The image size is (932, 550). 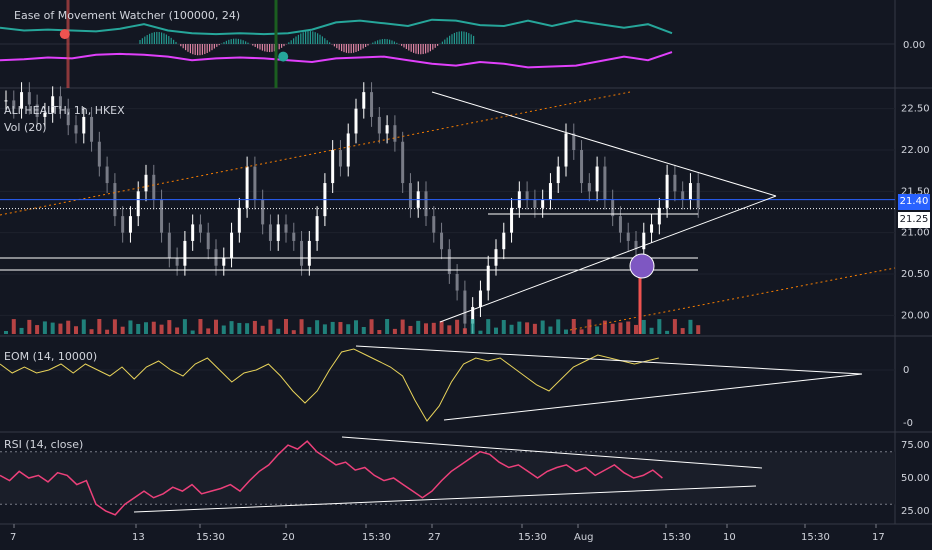 I want to click on price-tick-label: 20.00, so click(x=915, y=315).